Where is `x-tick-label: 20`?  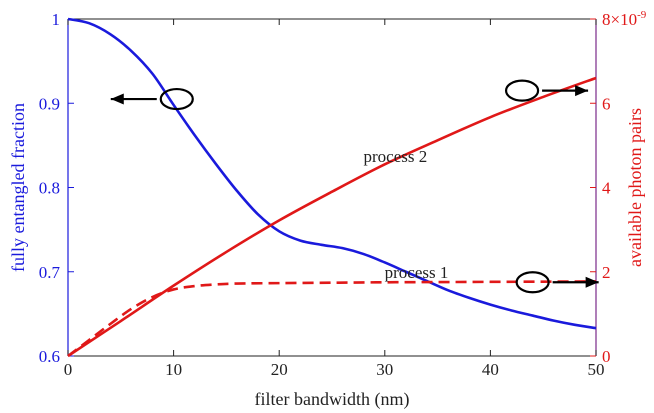 x-tick-label: 20 is located at coordinates (279, 369).